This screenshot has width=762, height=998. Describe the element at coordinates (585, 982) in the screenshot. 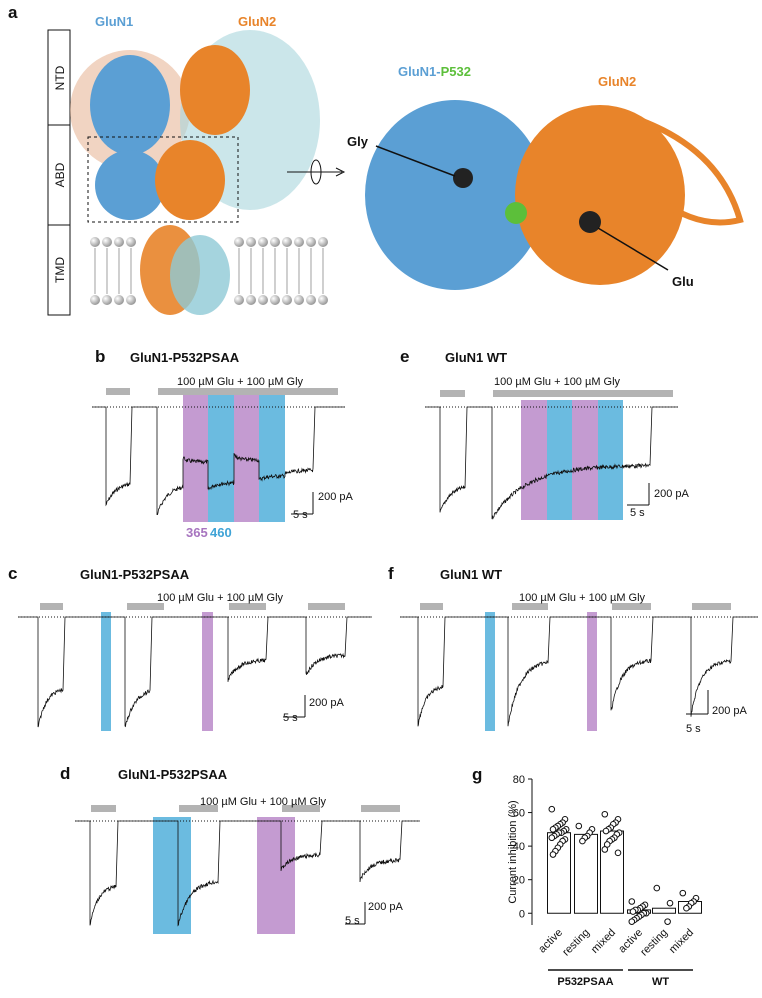

I see `group-label: P532PSAA` at that location.